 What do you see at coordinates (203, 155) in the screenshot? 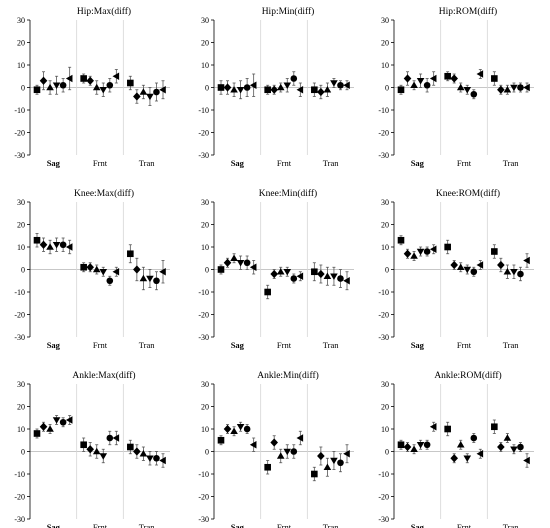
I see `y-tick-label: -30` at bounding box center [203, 155].